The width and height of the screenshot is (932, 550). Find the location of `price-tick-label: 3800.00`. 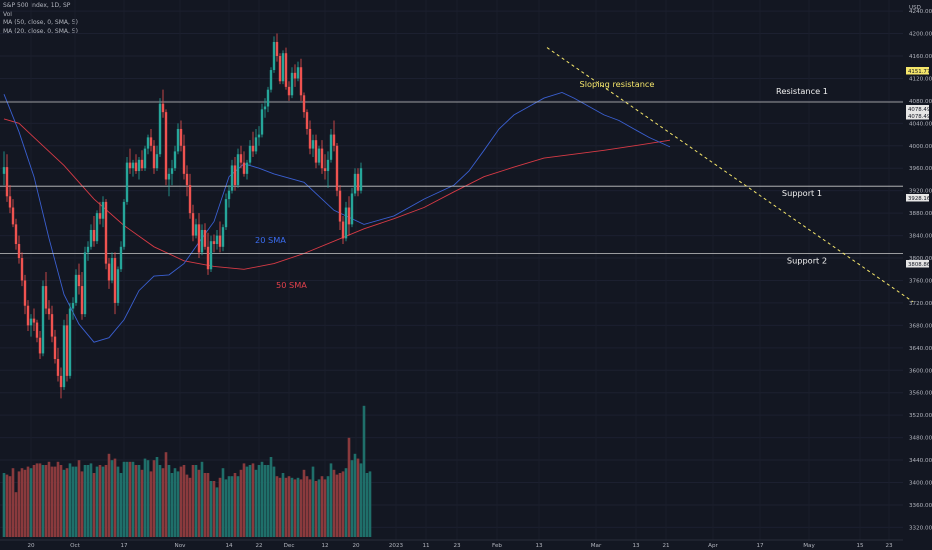

price-tick-label: 3800.00 is located at coordinates (920, 259).